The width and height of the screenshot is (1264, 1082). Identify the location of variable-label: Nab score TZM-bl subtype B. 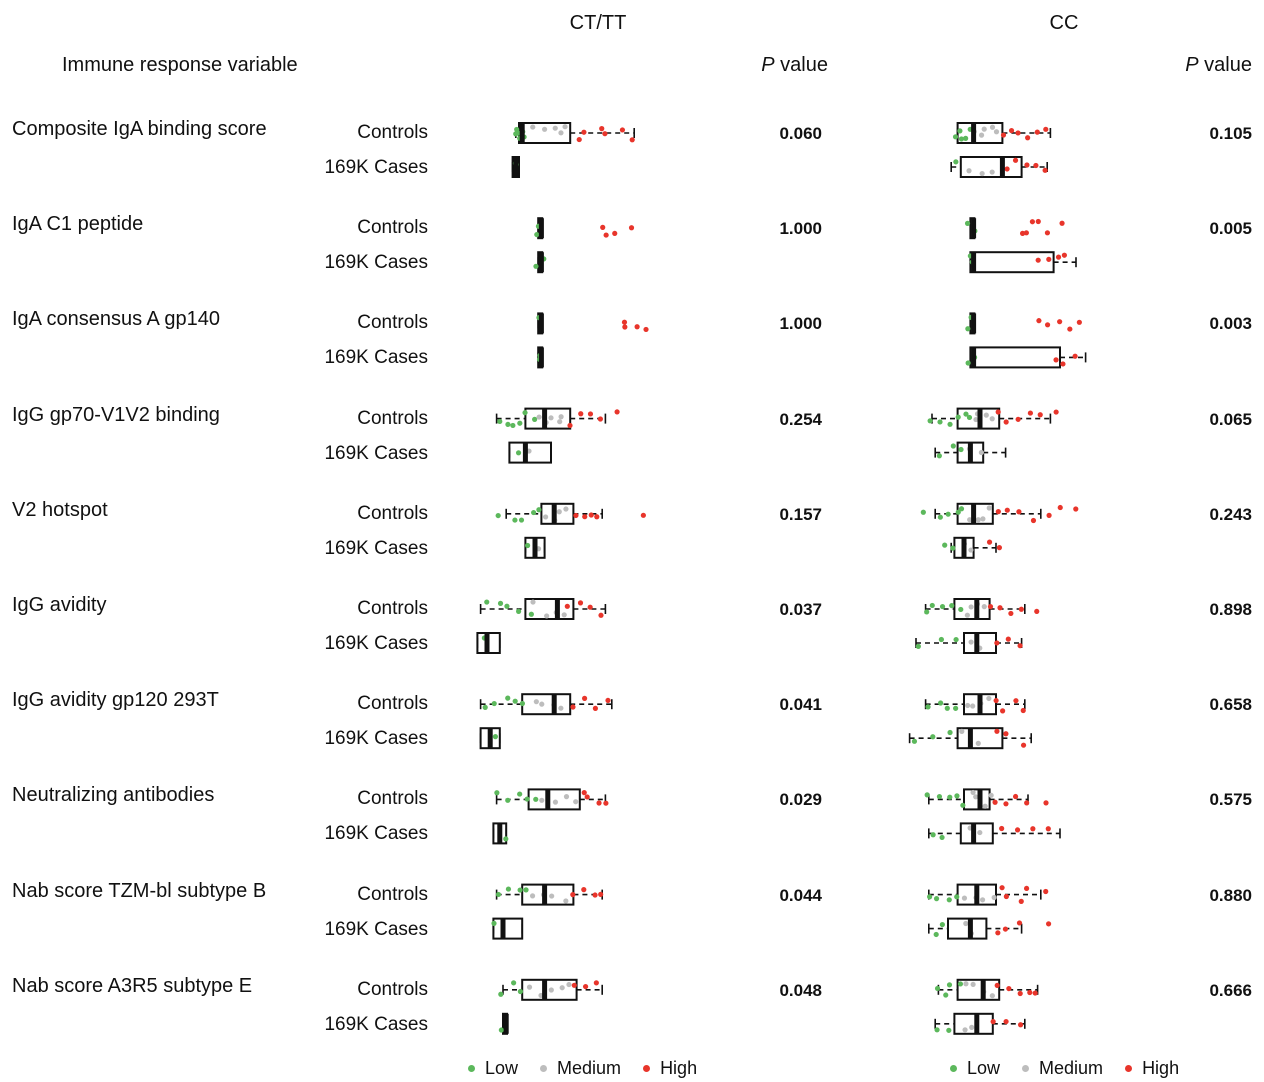
(139, 890).